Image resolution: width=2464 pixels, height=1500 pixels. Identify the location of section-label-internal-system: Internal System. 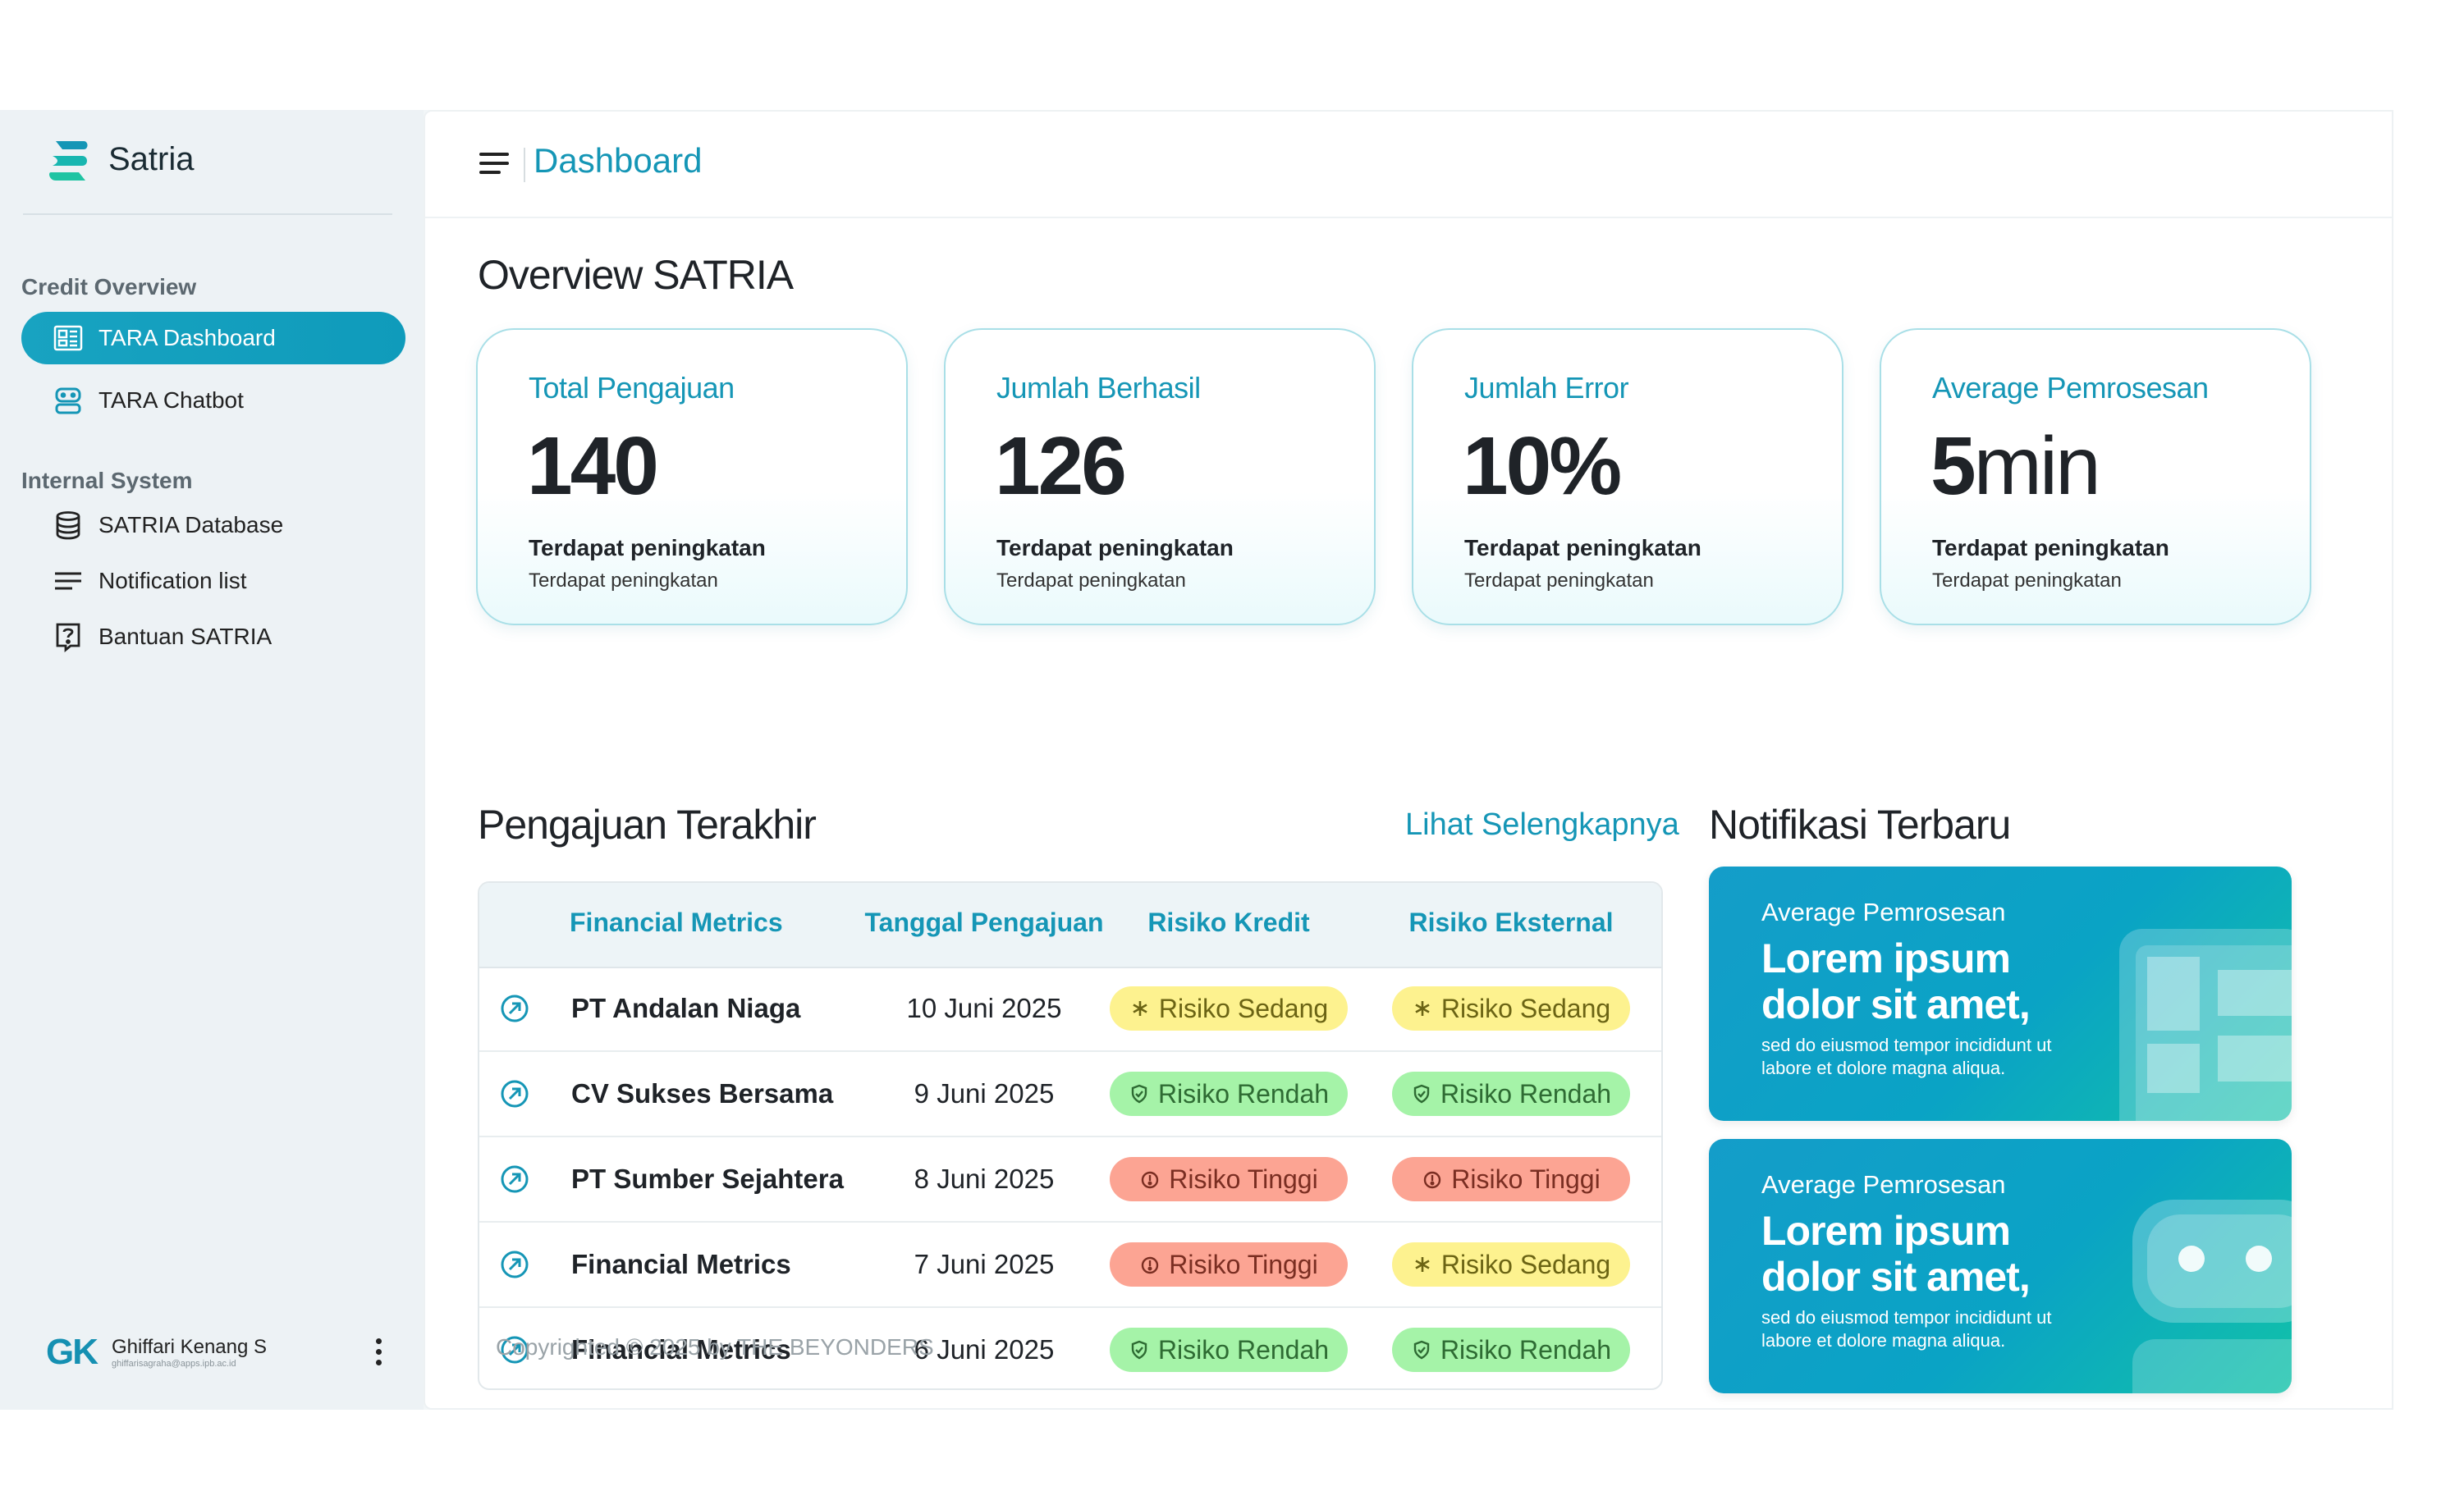
(107, 480).